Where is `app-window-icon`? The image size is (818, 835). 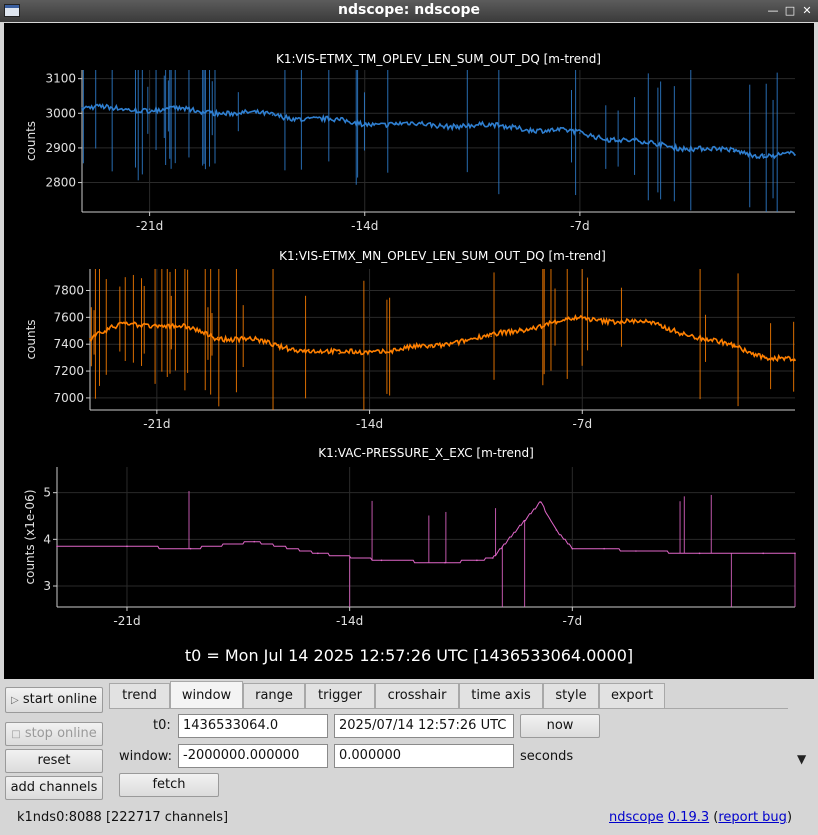
app-window-icon is located at coordinates (12, 10).